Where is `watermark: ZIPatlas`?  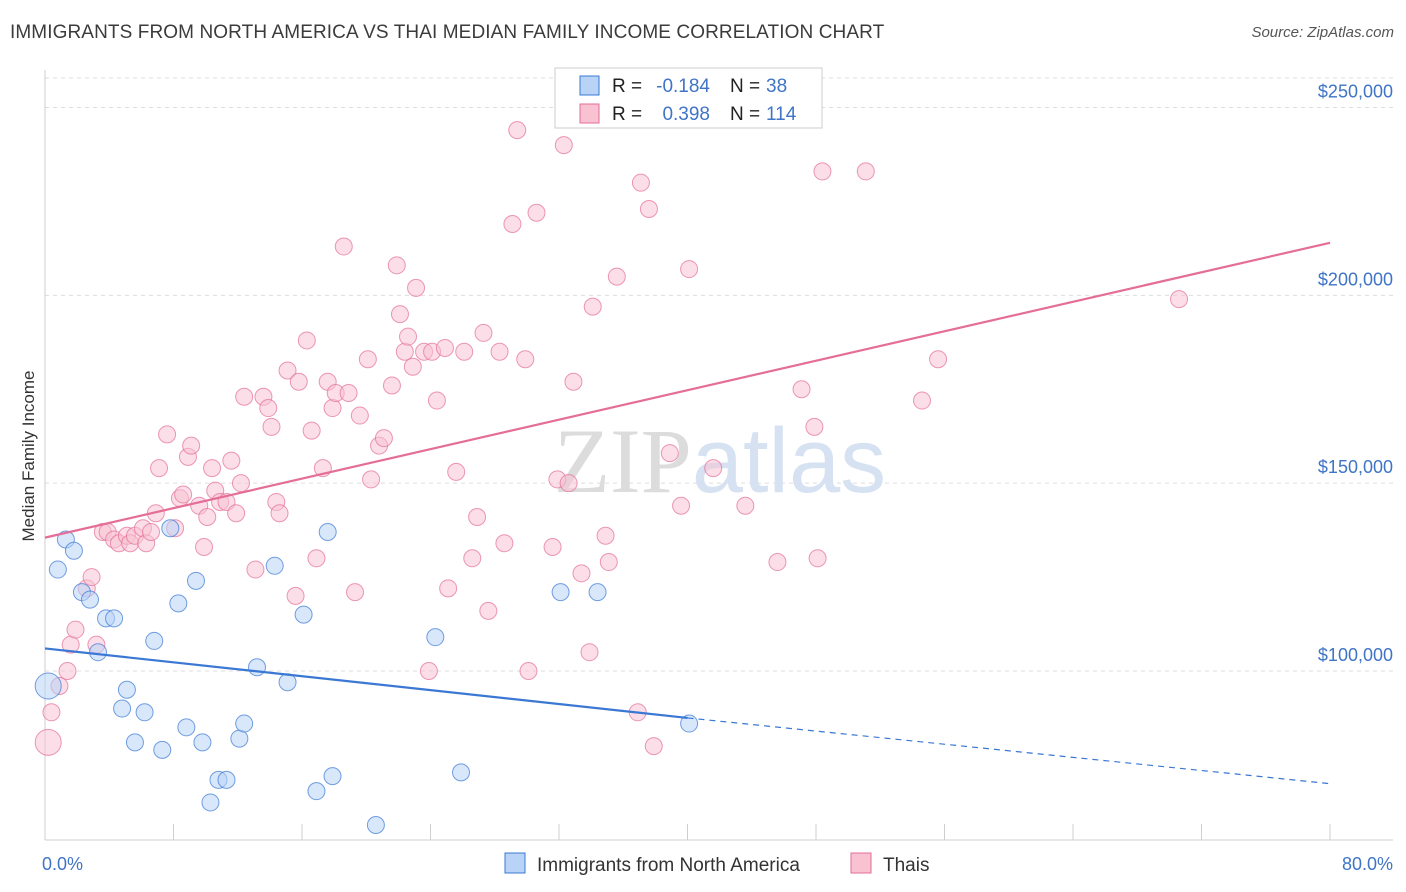 watermark: ZIPatlas is located at coordinates (720, 461).